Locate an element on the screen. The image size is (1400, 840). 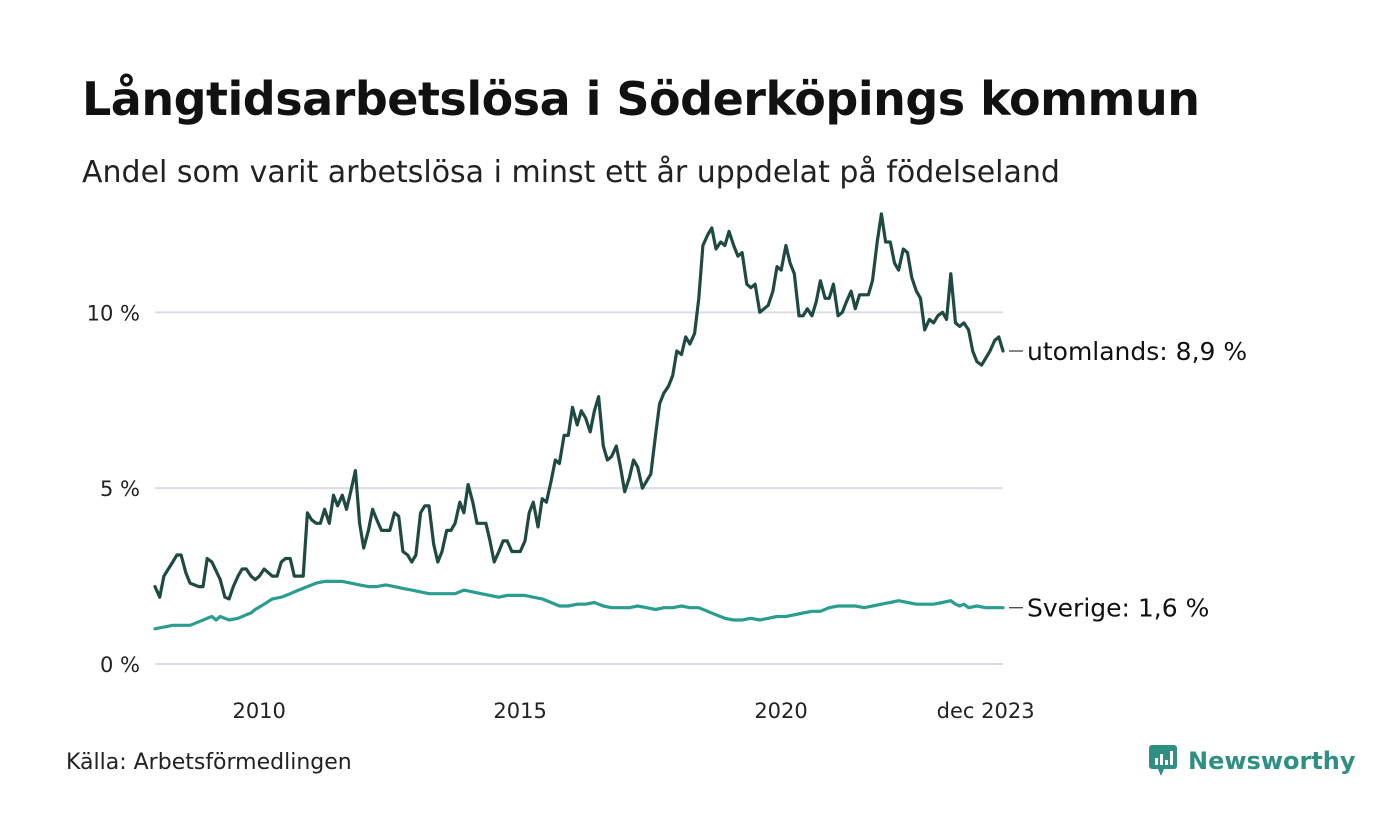
brand-logo: Newsworthy is located at coordinates (1252, 761).